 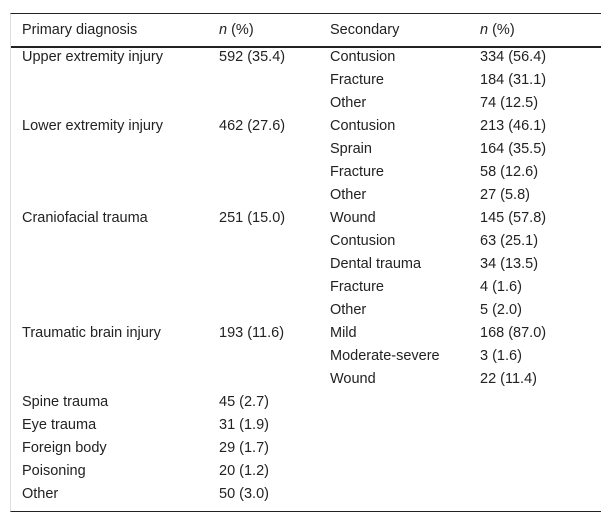 What do you see at coordinates (40, 494) in the screenshot?
I see `primary-diagnosis-cell: Other` at bounding box center [40, 494].